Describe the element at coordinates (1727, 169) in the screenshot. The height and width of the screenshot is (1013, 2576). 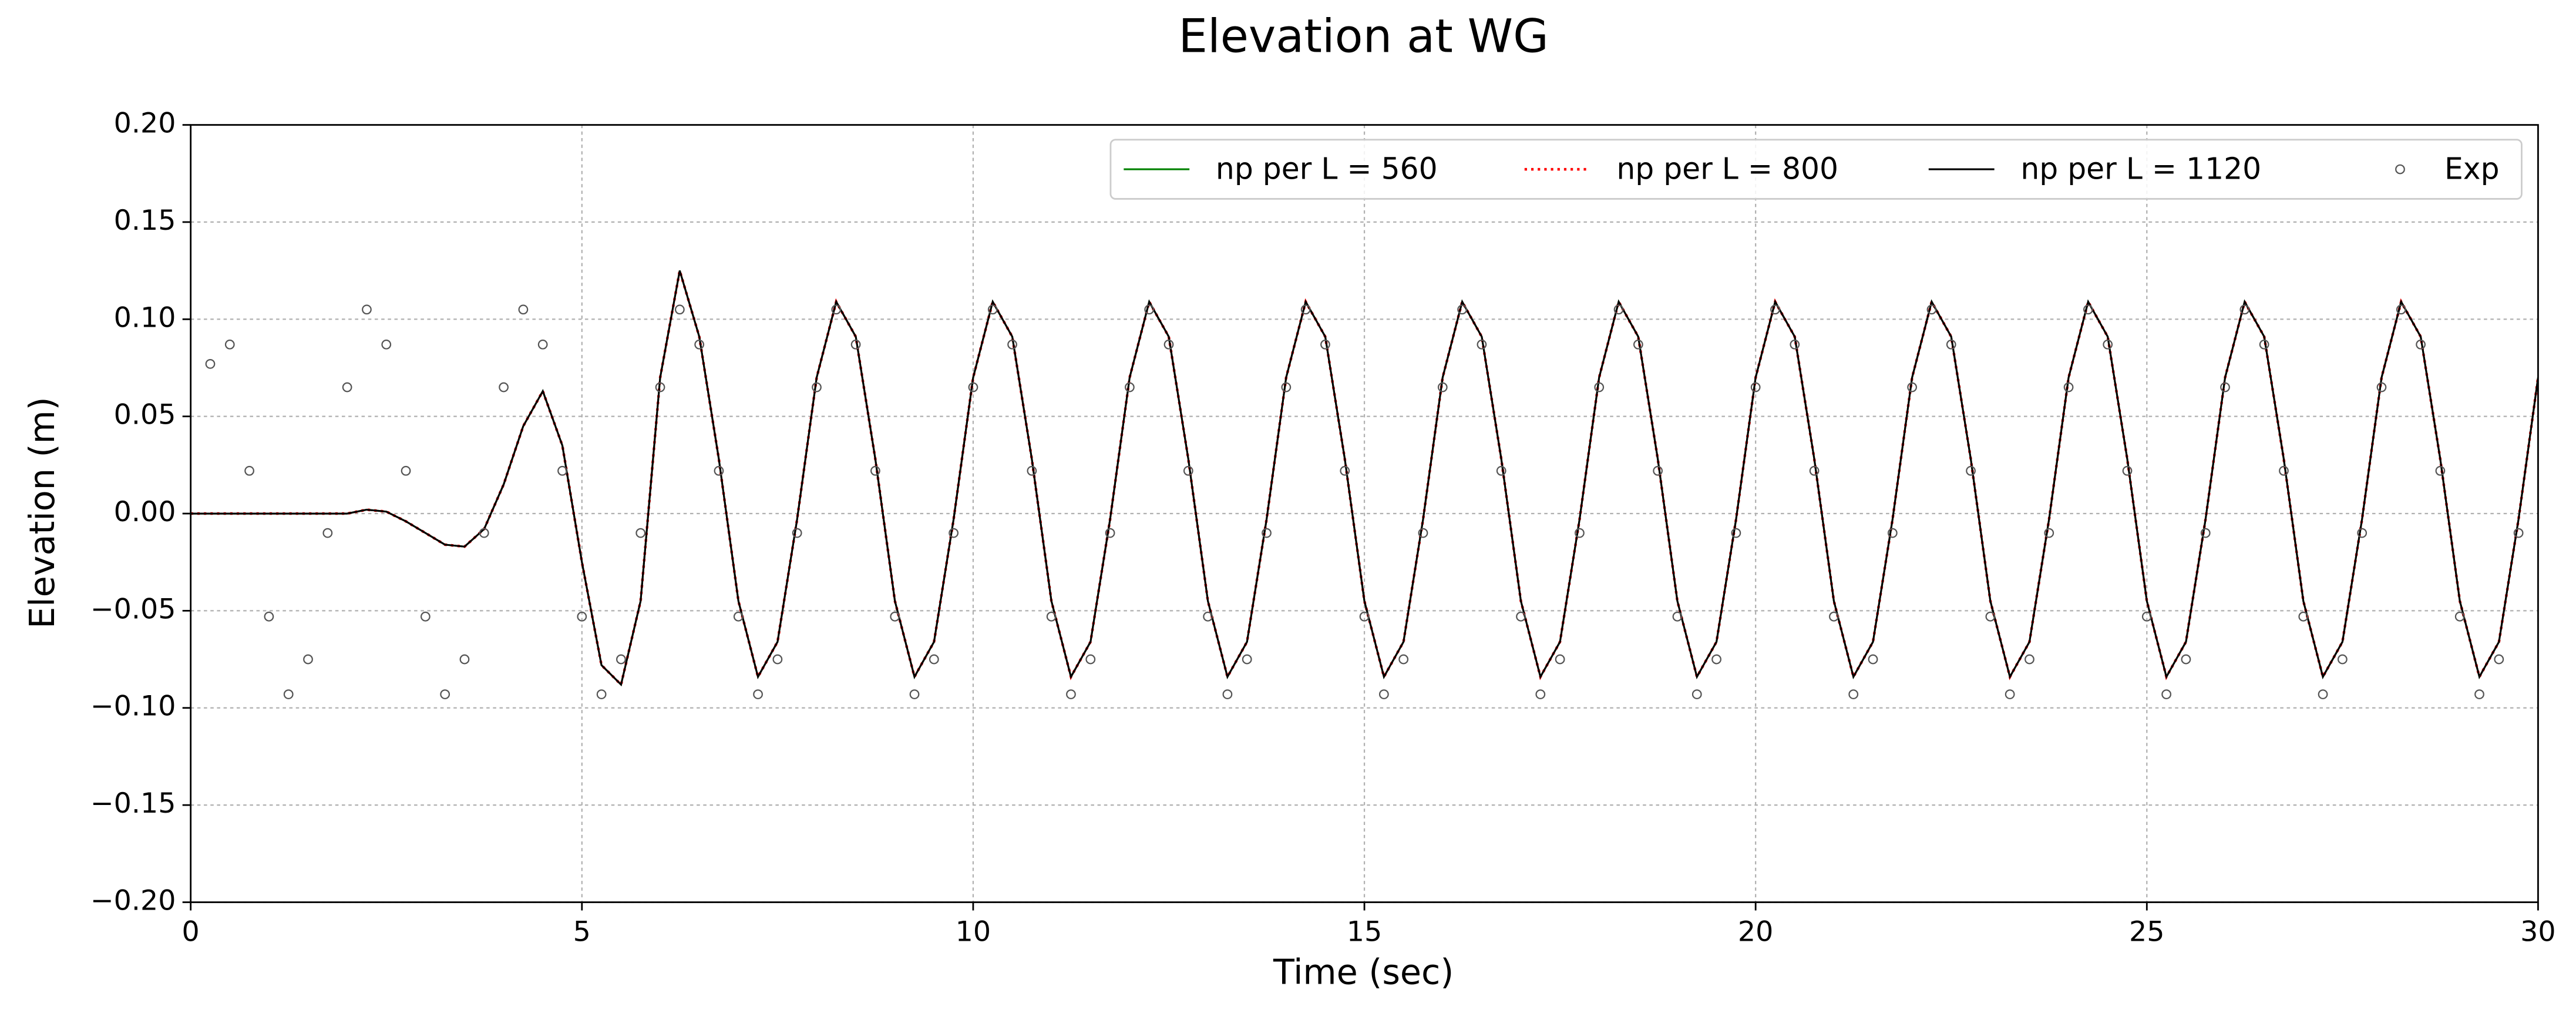
I see `legend-label: np per L = 800` at that location.